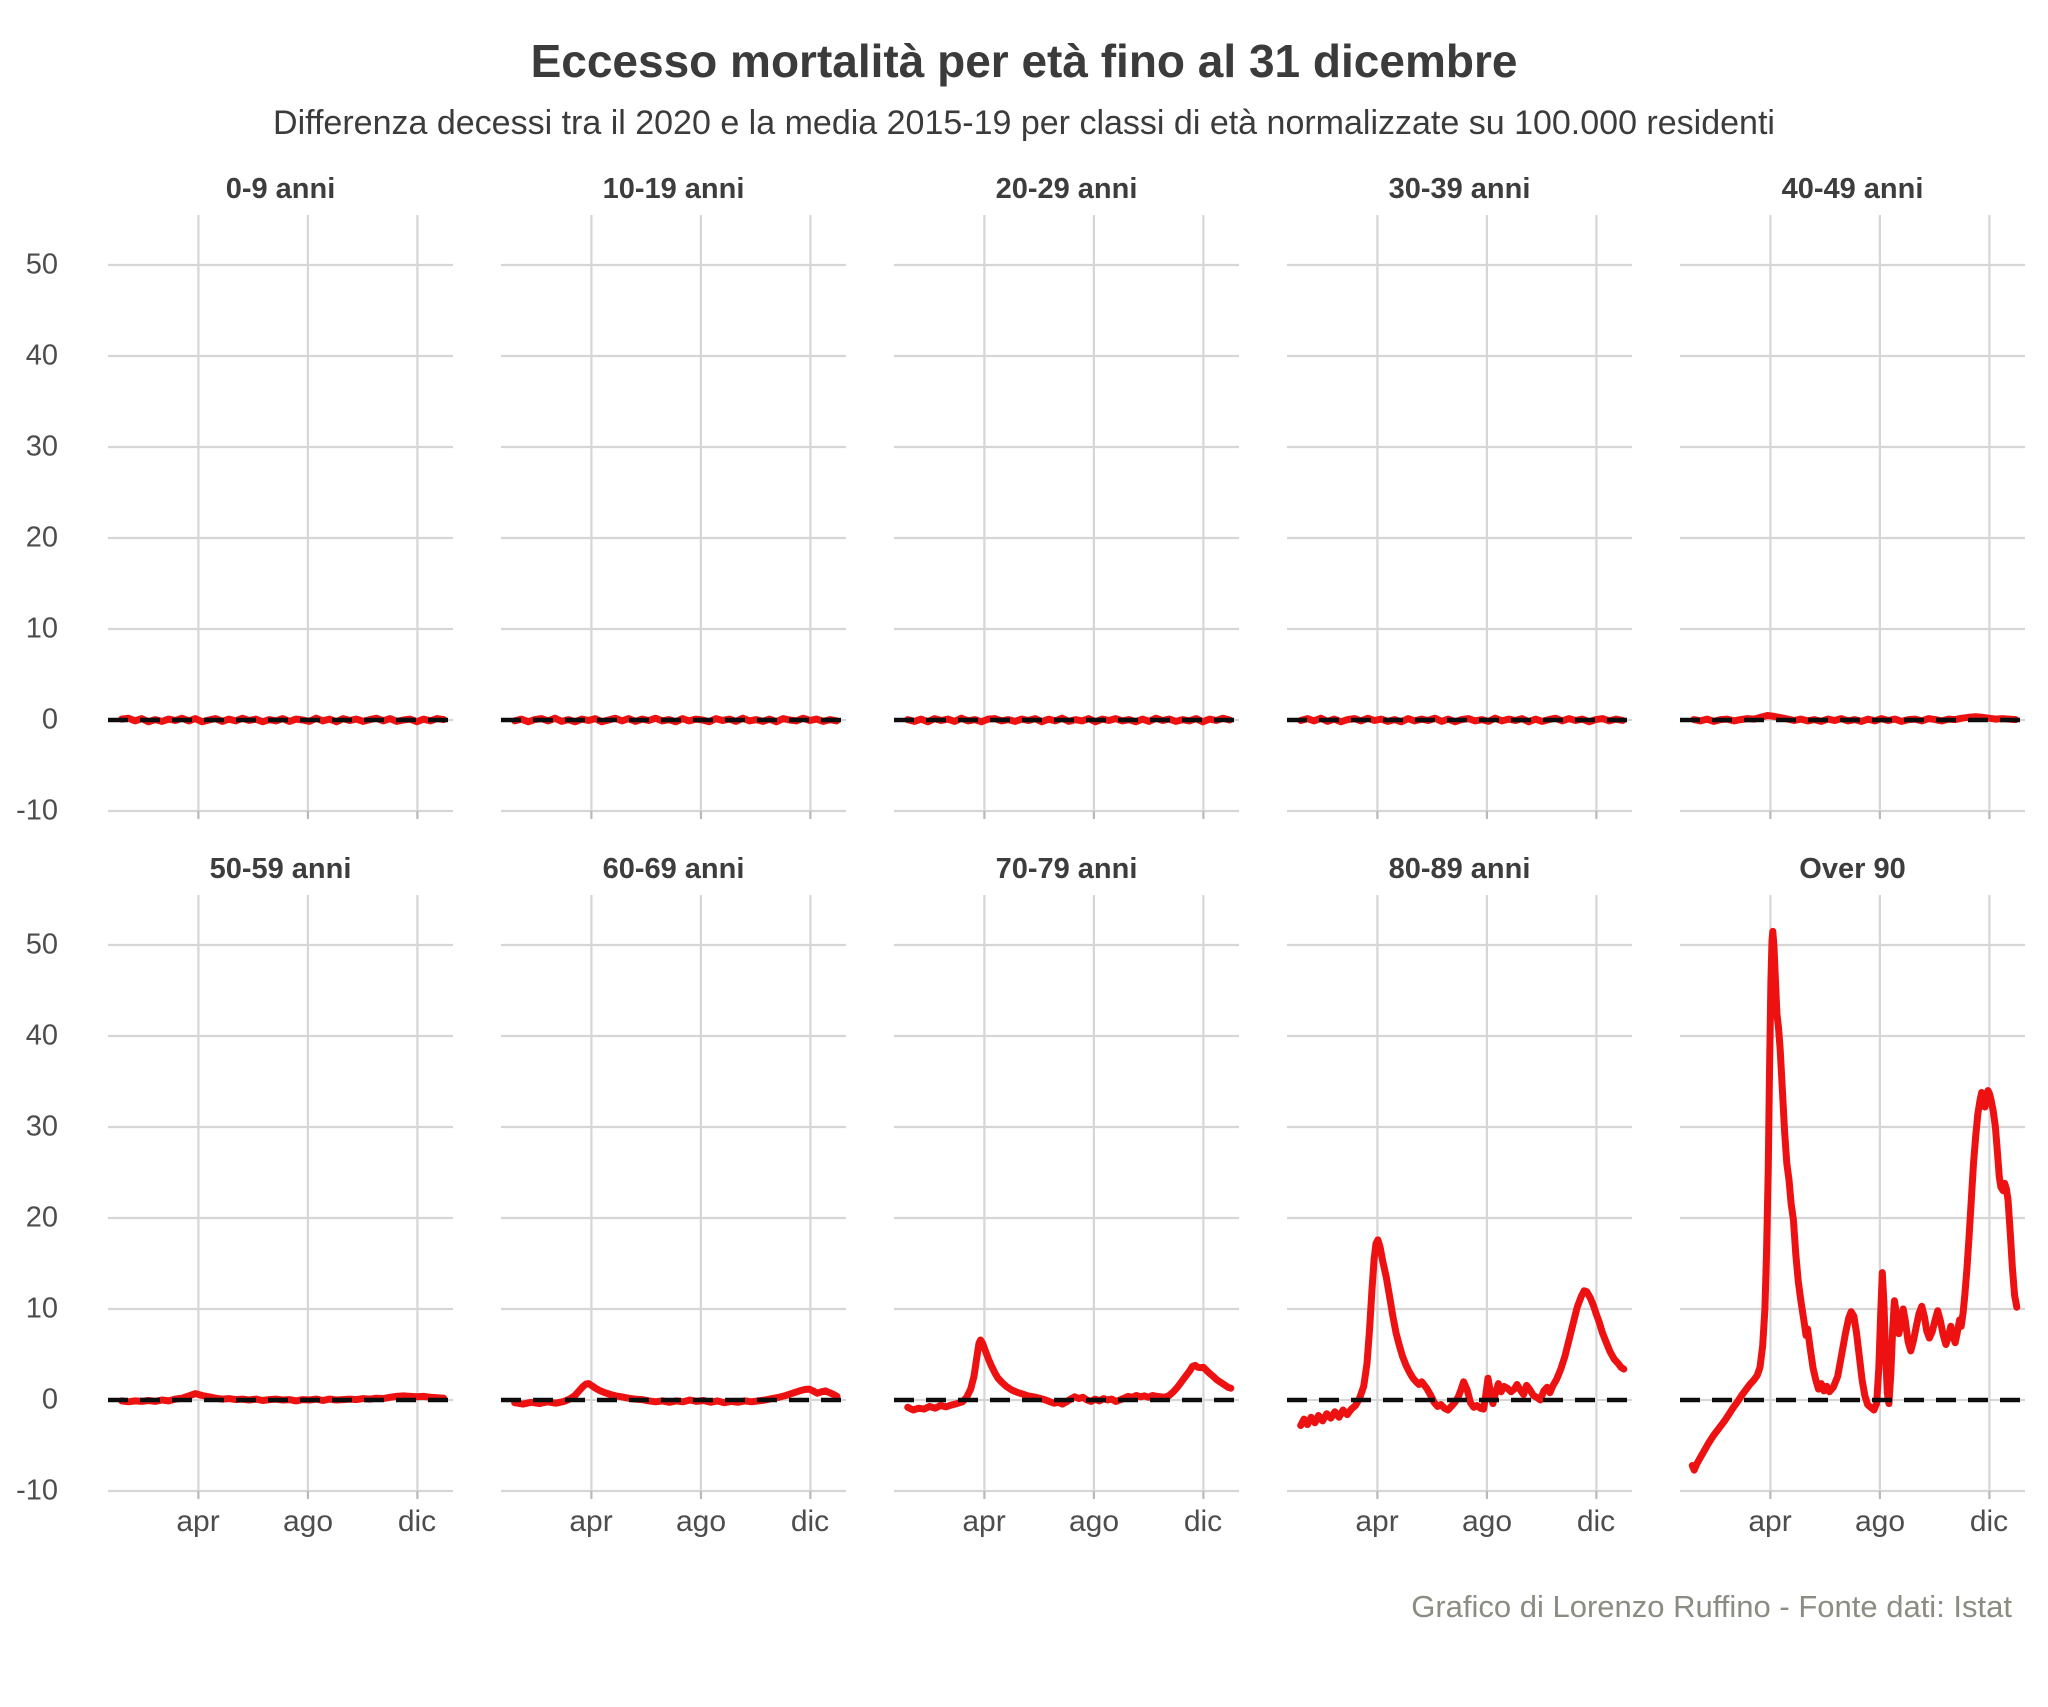  I want to click on panel-title: 80-89 anni, so click(1459, 869).